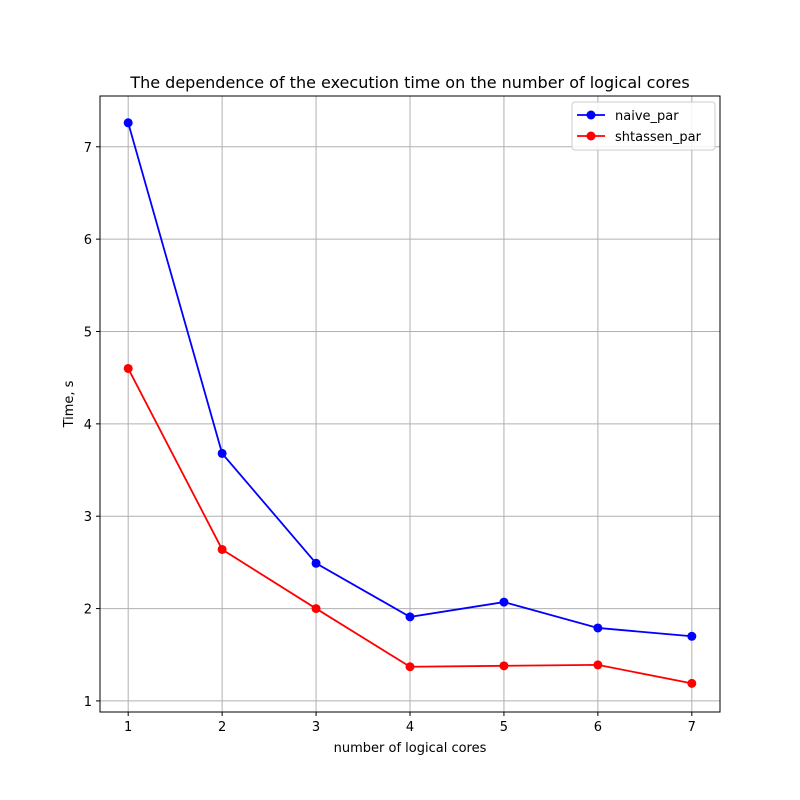 The image size is (800, 800). What do you see at coordinates (598, 727) in the screenshot?
I see `x-tick-label: 6` at bounding box center [598, 727].